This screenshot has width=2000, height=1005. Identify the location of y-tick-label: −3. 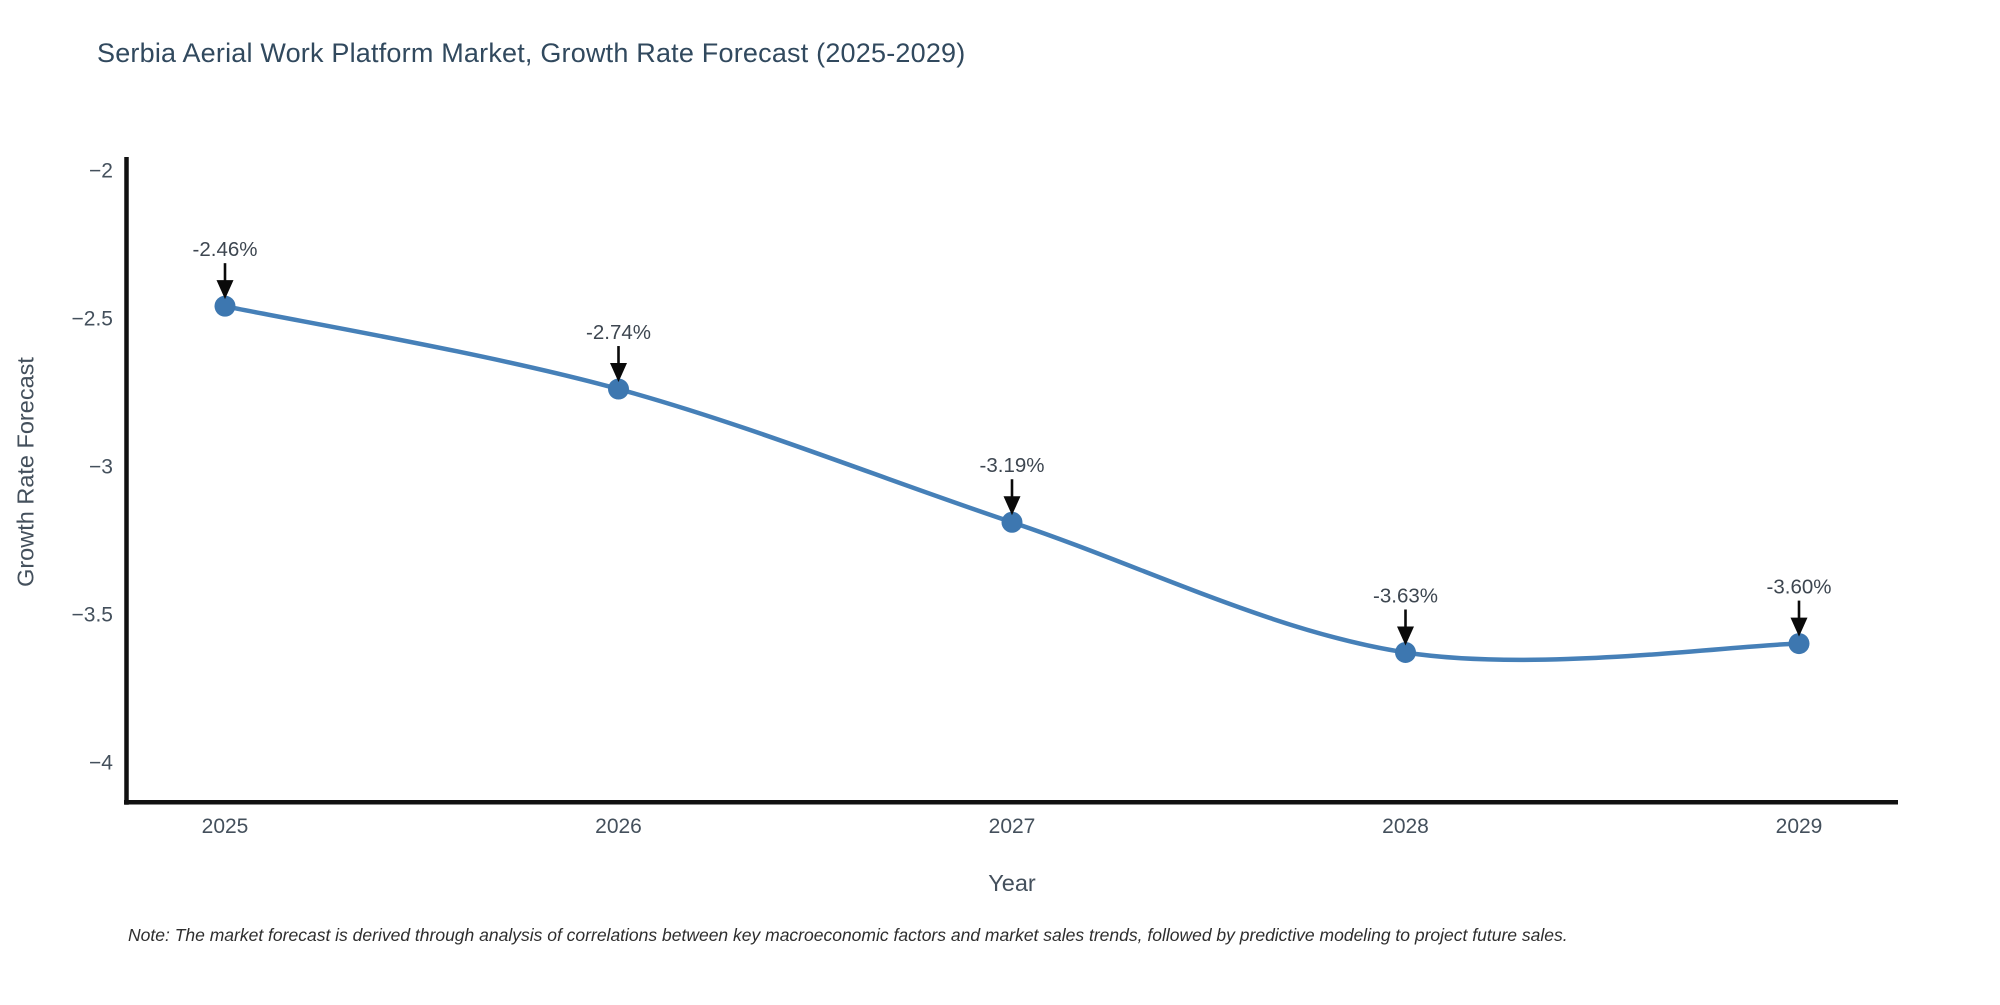
(101, 467).